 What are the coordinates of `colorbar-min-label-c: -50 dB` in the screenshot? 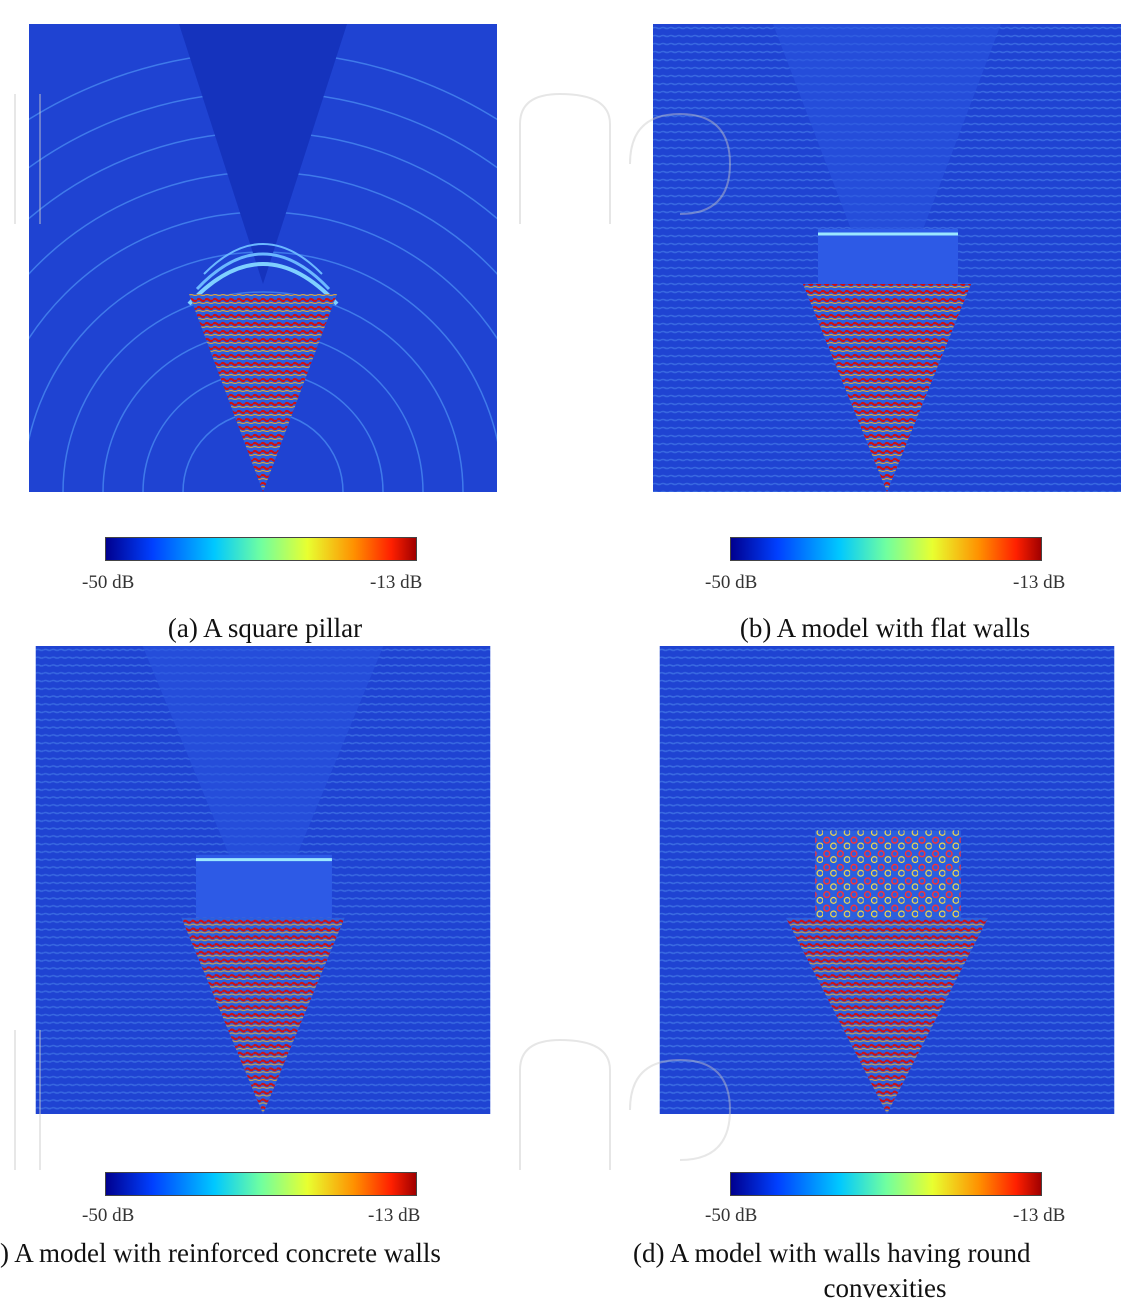 It's located at (108, 1215).